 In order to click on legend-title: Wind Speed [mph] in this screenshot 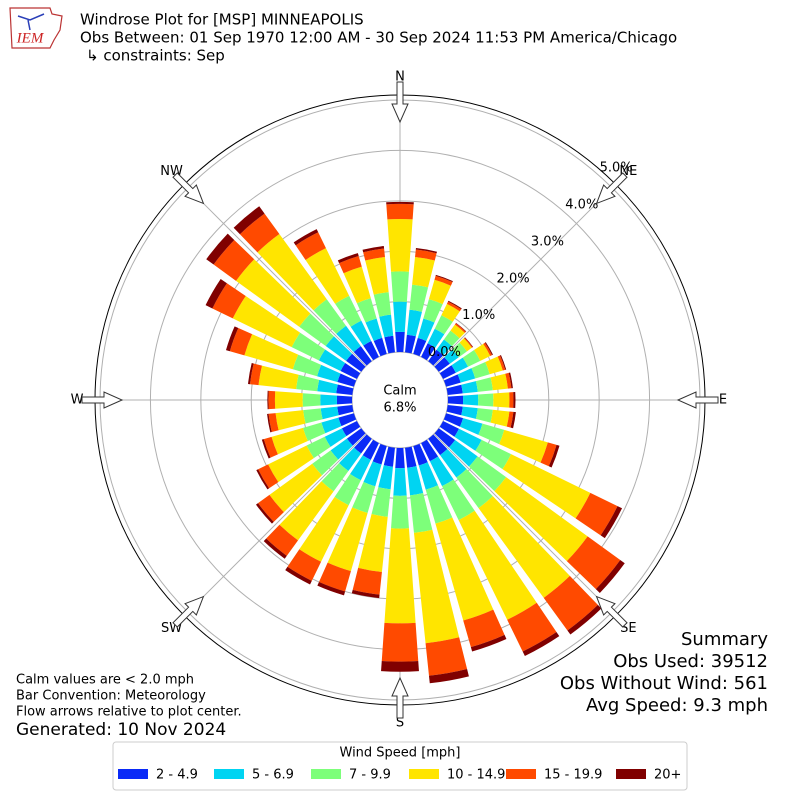, I will do `click(400, 753)`.